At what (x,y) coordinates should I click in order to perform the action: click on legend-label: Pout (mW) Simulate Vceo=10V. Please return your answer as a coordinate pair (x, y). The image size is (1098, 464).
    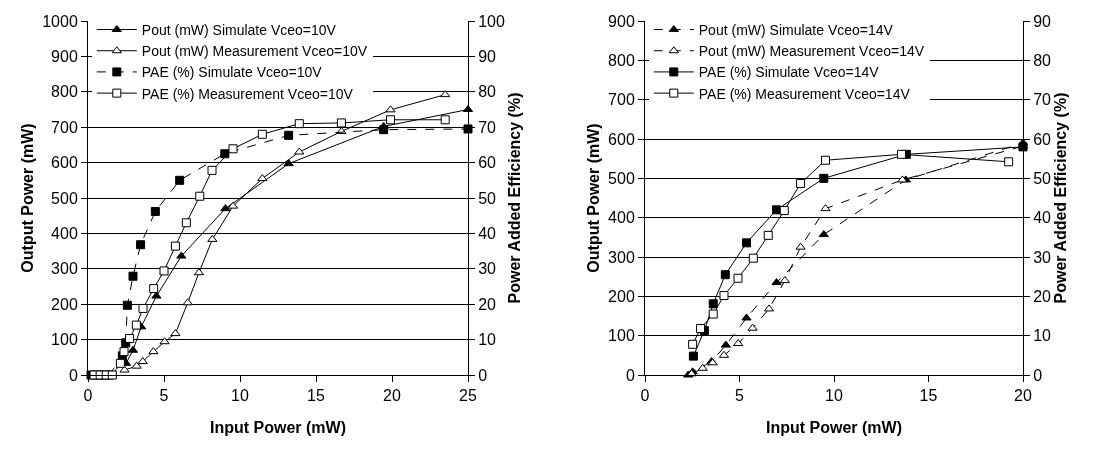
    Looking at the image, I should click on (239, 29).